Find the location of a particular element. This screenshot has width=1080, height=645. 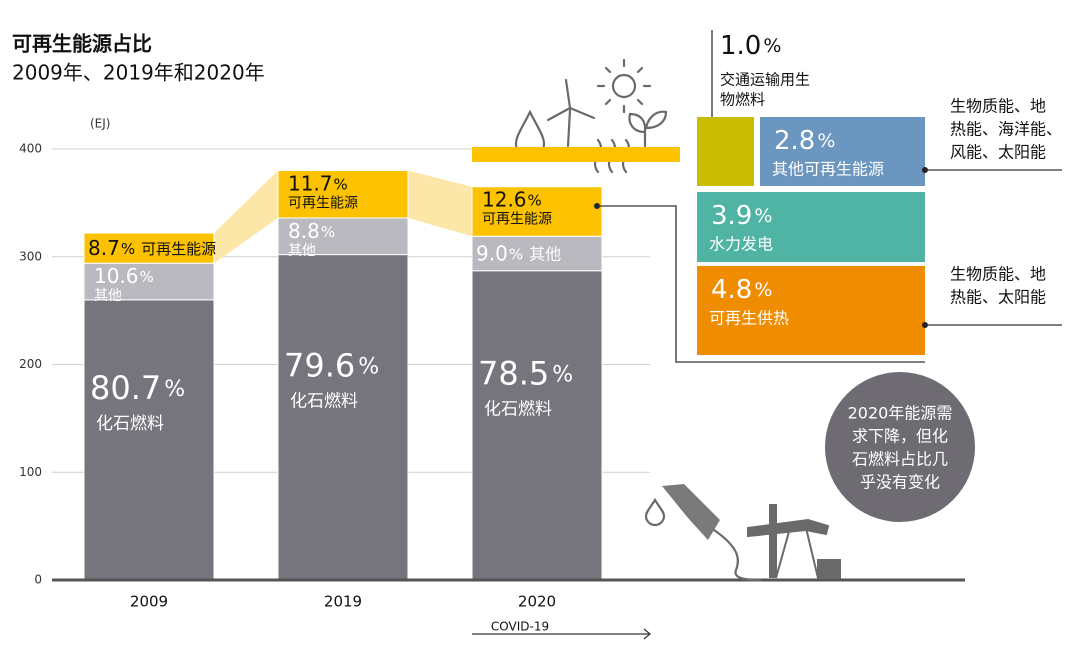

breakdown-share: 1.0% is located at coordinates (750, 46).